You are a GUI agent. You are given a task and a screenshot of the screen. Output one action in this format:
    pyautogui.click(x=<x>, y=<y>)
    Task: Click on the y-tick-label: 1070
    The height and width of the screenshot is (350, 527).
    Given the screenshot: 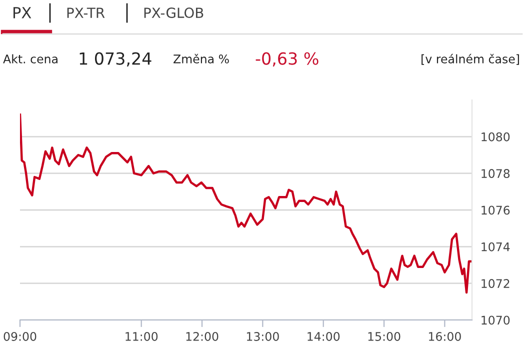 What is the action you would take?
    pyautogui.click(x=496, y=320)
    